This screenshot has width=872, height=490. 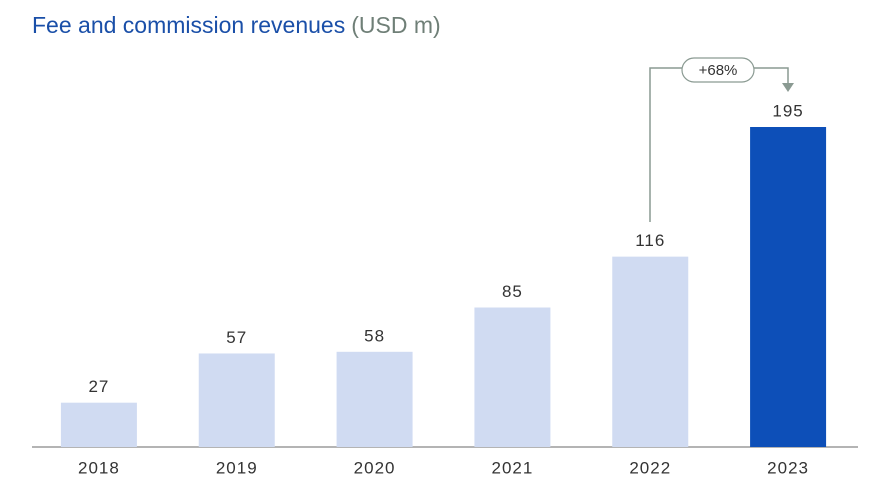 What do you see at coordinates (395, 25) in the screenshot?
I see `chart-unit: (USD m)` at bounding box center [395, 25].